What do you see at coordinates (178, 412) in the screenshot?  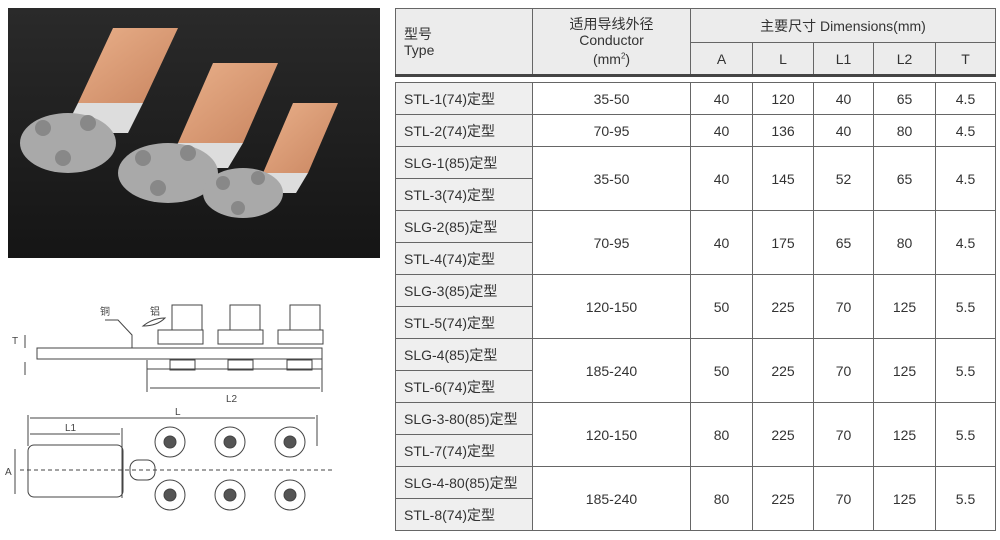 I see `dim-L: L` at bounding box center [178, 412].